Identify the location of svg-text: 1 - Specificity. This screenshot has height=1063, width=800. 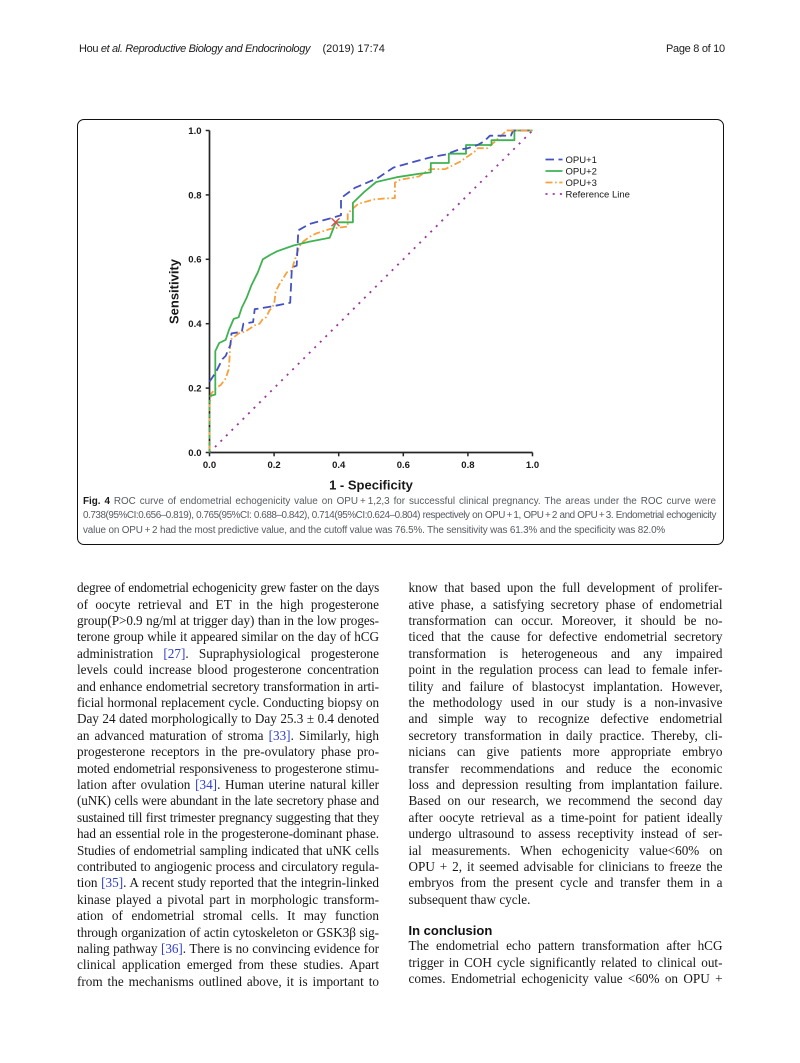
(371, 485).